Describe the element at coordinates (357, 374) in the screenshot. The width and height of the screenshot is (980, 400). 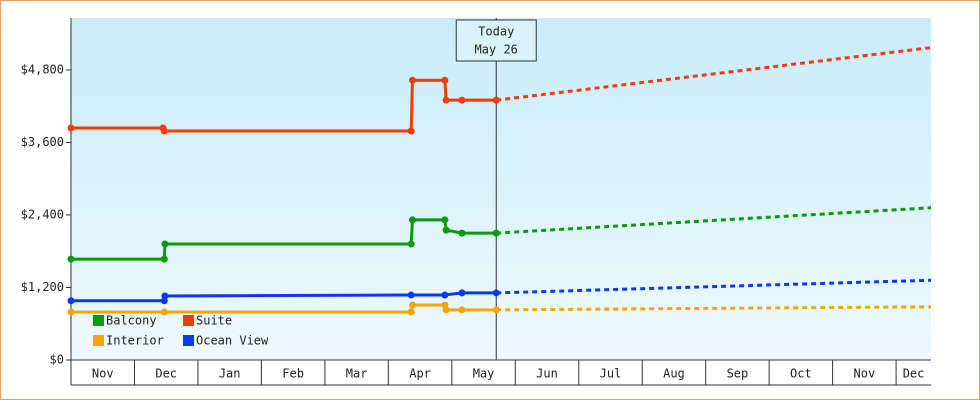
I see `x-tick-label: Mar` at that location.